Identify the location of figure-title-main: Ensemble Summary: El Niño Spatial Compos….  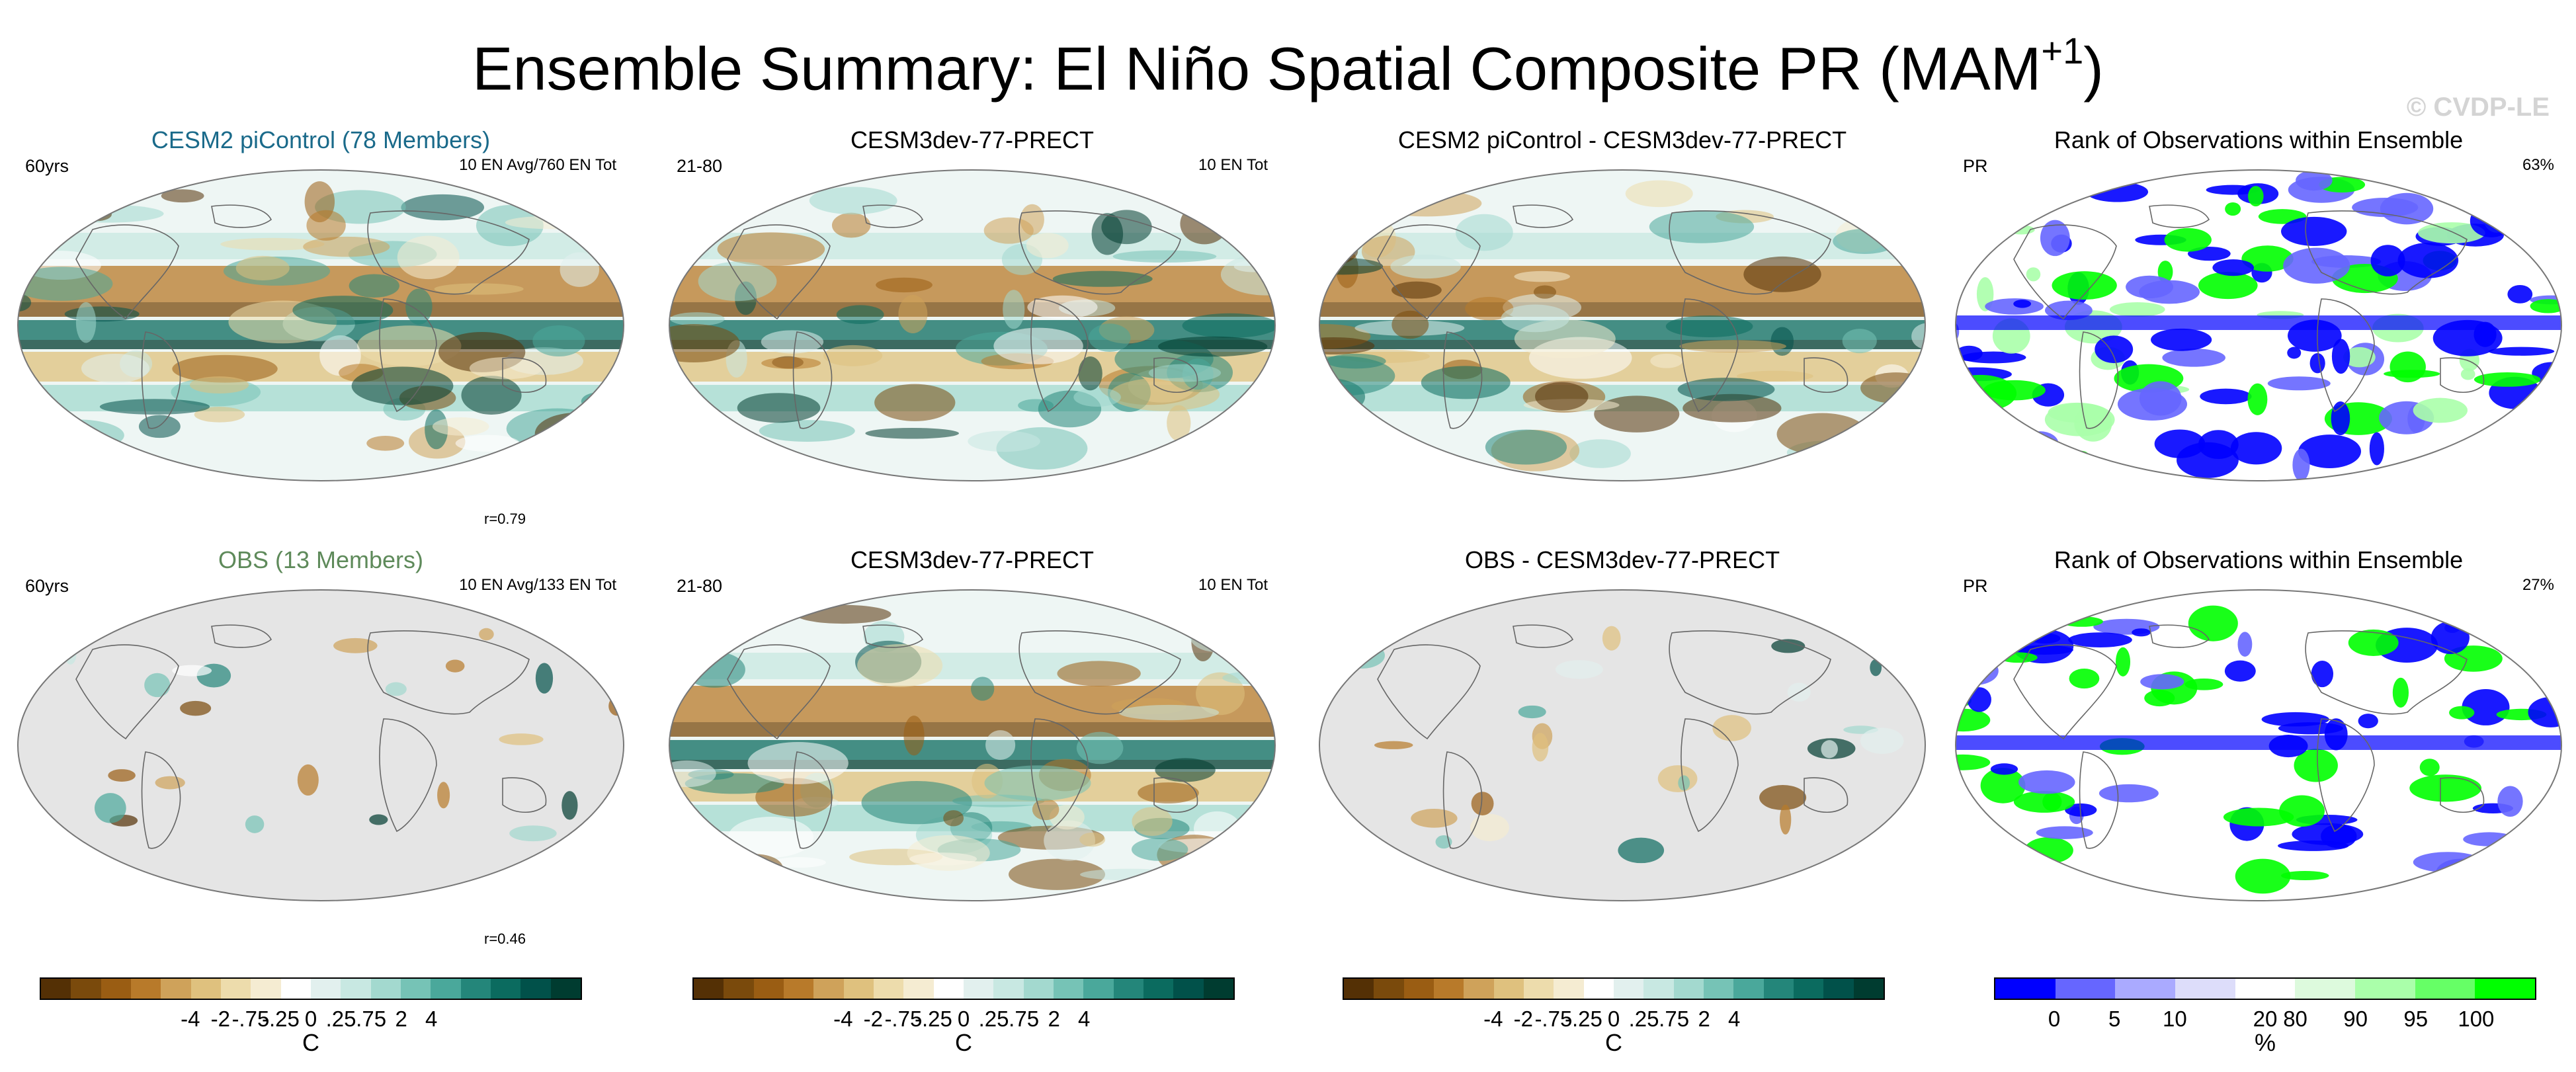
(1257, 69).